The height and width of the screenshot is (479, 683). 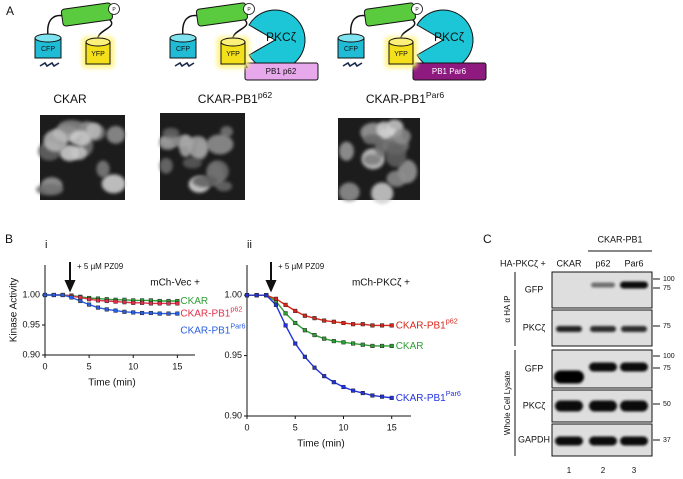 I want to click on x-tick-label: 0, so click(x=246, y=427).